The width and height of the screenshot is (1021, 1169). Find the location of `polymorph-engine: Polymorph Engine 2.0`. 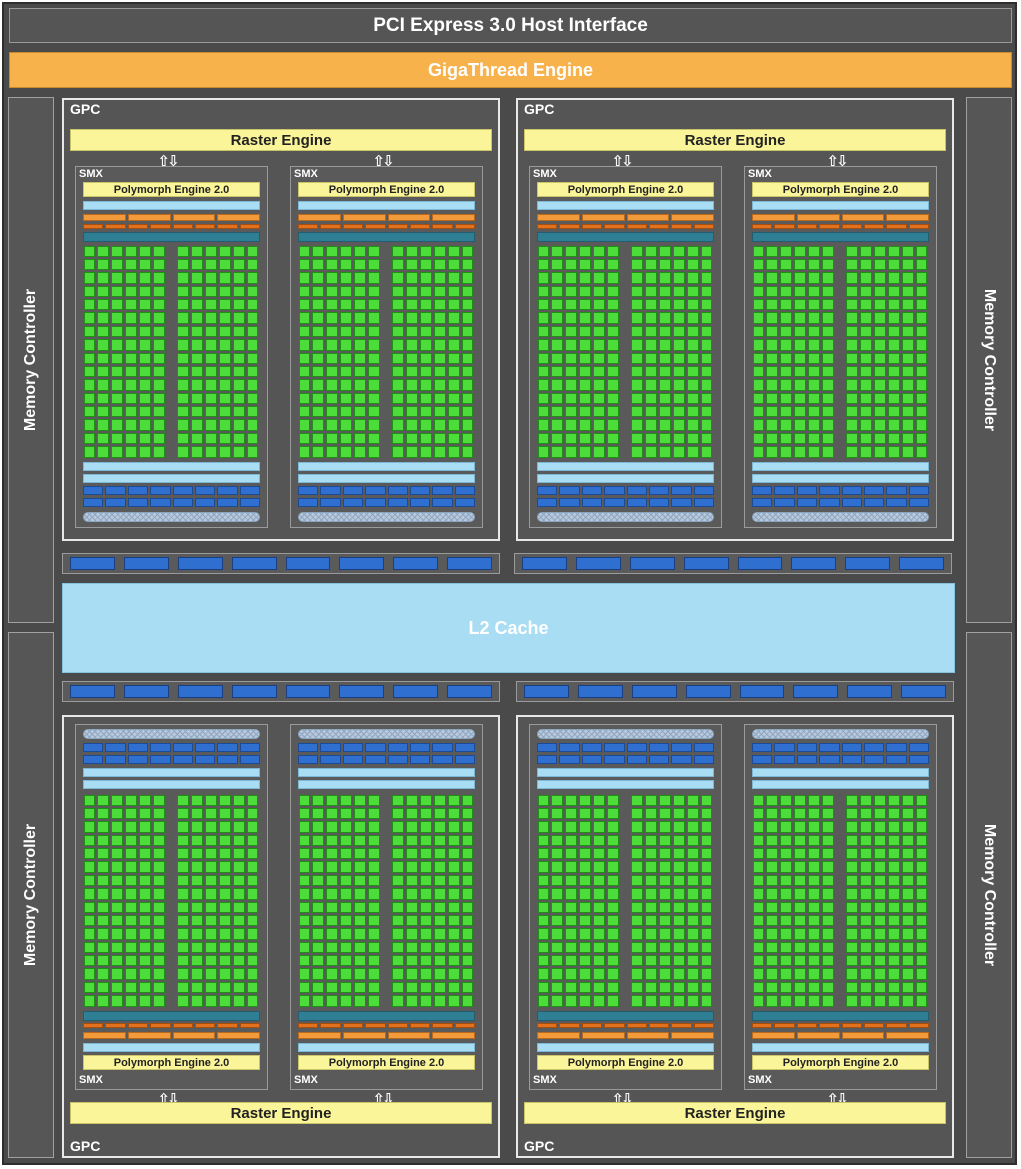

polymorph-engine: Polymorph Engine 2.0 is located at coordinates (840, 1062).